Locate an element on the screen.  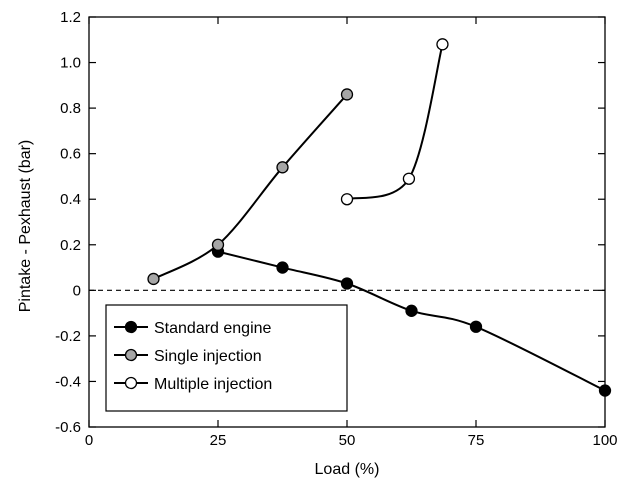
y-tick-label: 0.8 is located at coordinates (70, 108).